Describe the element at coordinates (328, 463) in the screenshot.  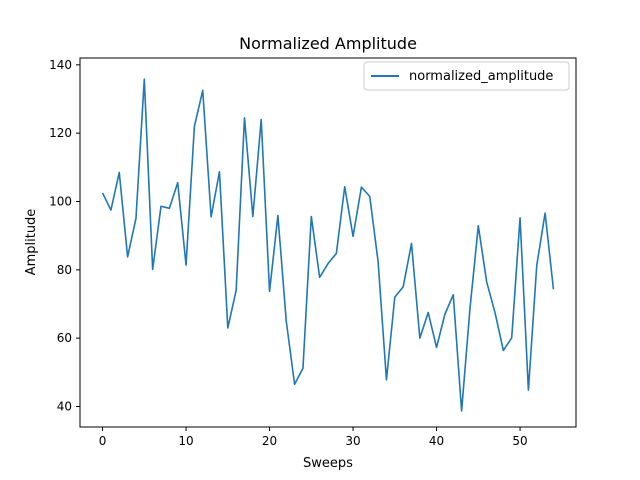
I see `x-axis-label: Sweeps` at that location.